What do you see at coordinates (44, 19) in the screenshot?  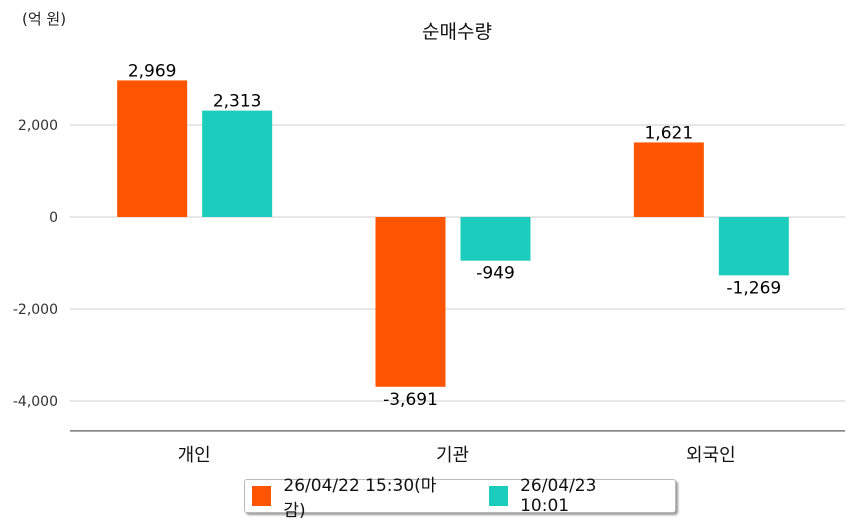 I see `unit-label: (억 원)` at bounding box center [44, 19].